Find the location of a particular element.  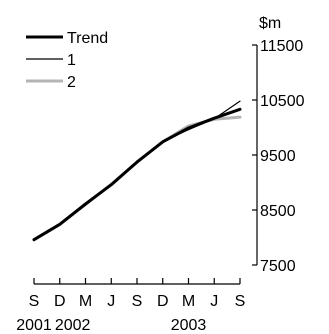

y-unit-label: $m is located at coordinates (270, 23).